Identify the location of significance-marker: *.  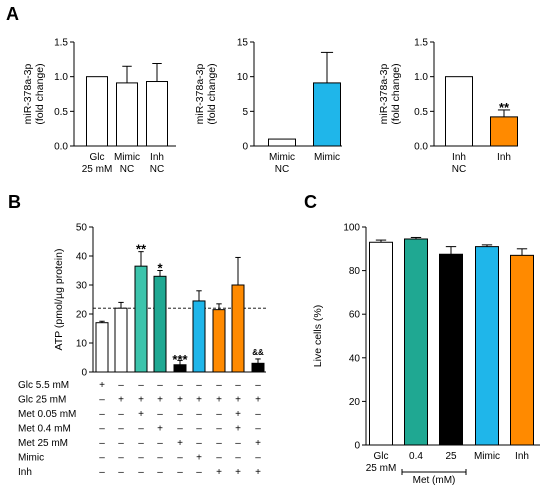
(160, 268).